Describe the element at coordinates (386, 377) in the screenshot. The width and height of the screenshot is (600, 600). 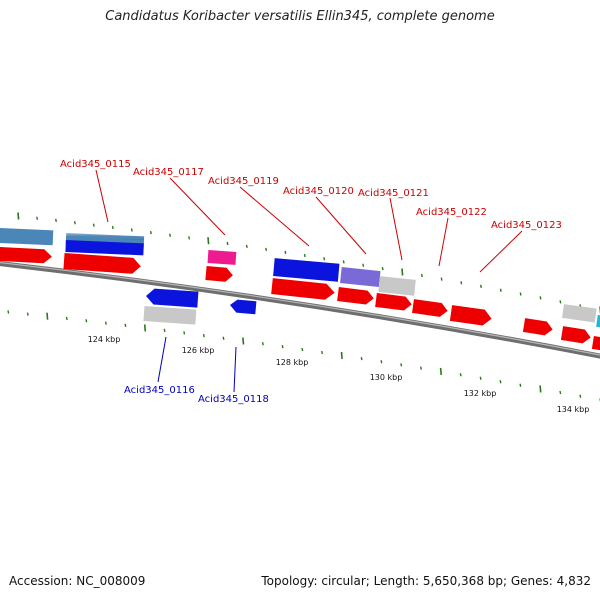
I see `scale-label: 130 kbp` at that location.